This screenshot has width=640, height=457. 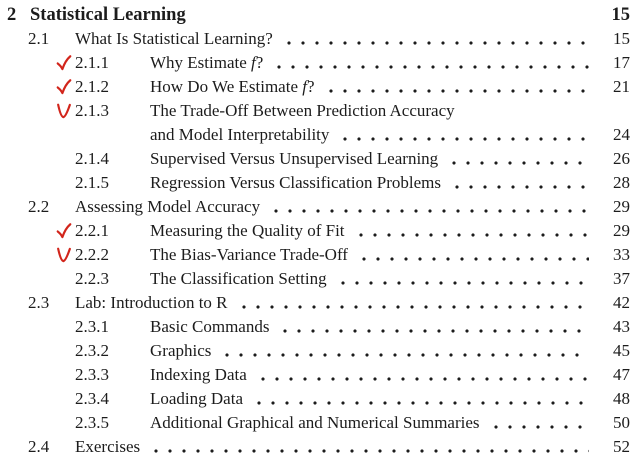 I want to click on toc-entry: 2.2 Assessing Model Accuracy 29, so click(x=315, y=207).